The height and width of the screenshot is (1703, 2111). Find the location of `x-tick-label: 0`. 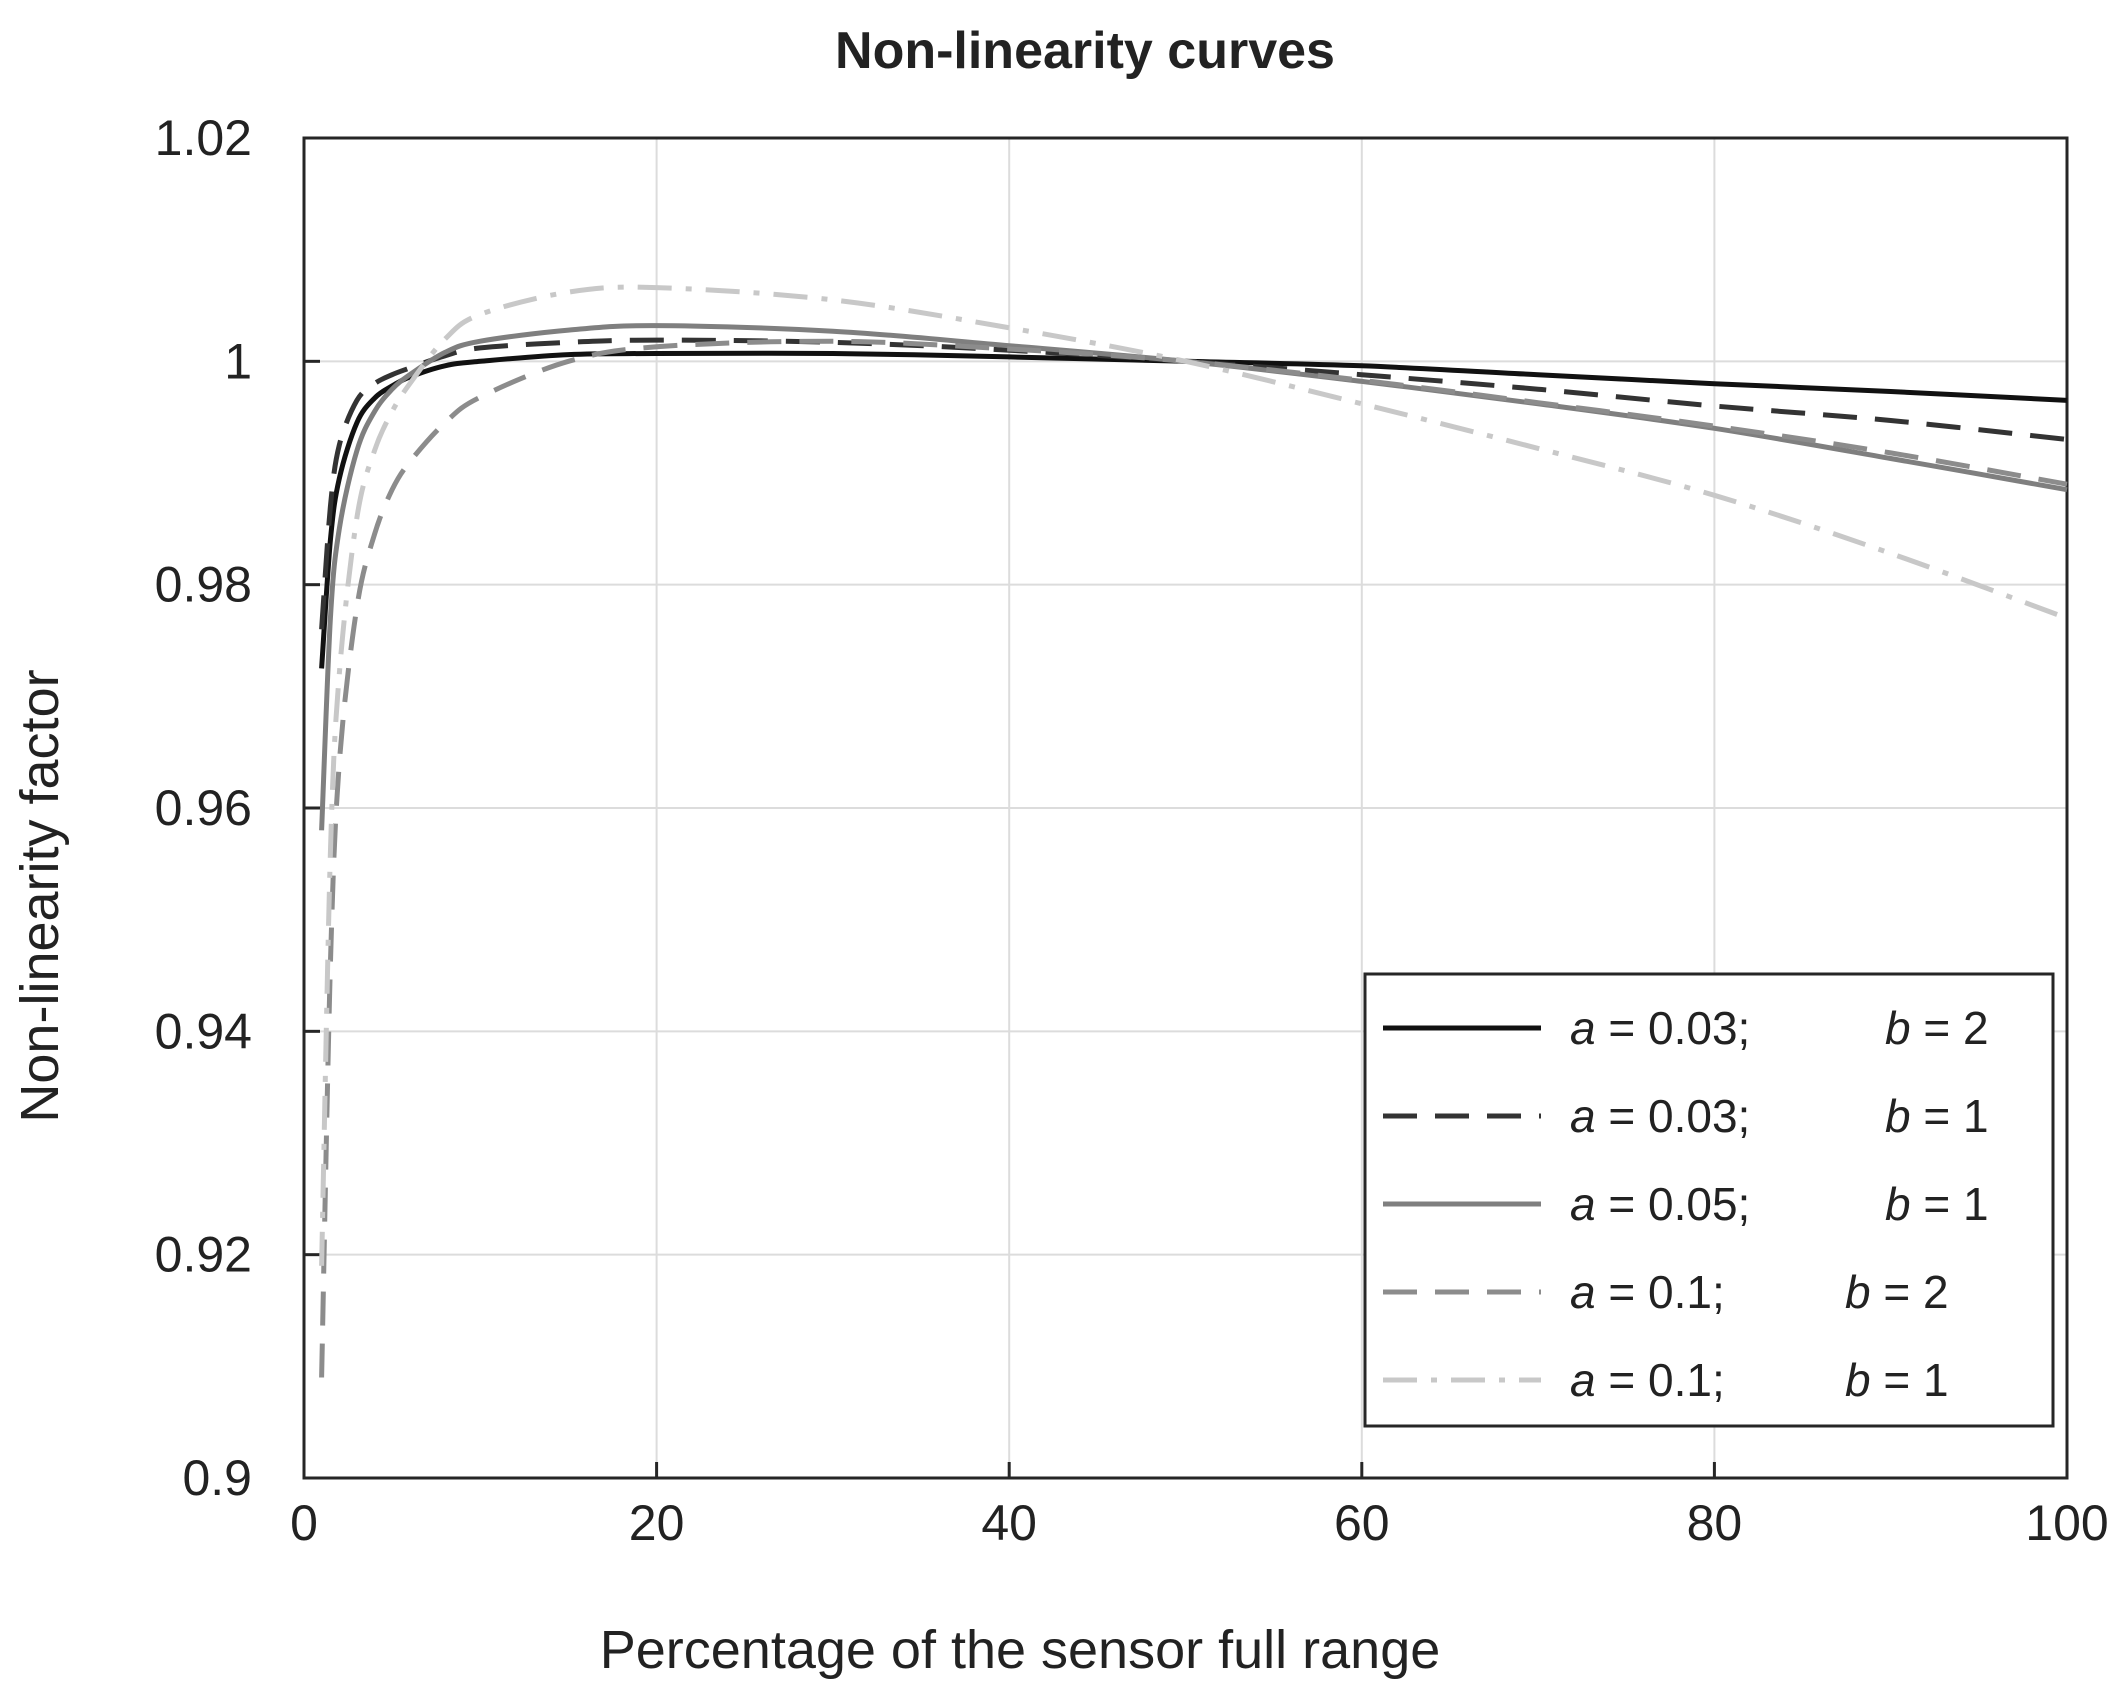

x-tick-label: 0 is located at coordinates (304, 1523).